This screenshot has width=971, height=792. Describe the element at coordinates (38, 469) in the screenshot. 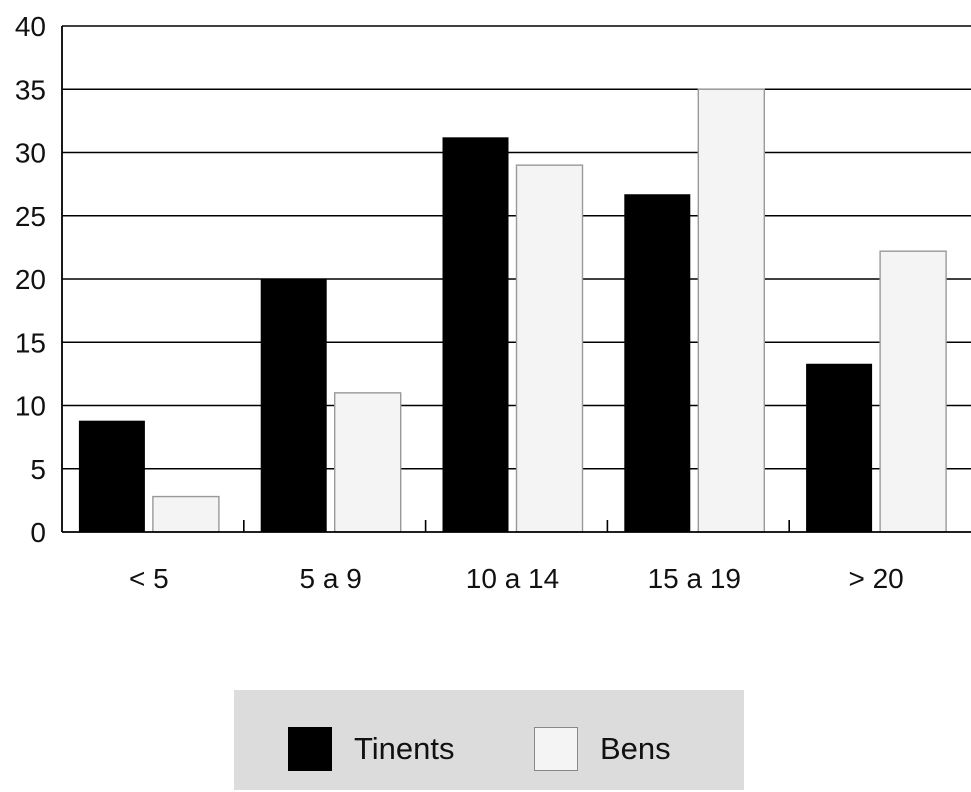

I see `y-tick-label: 5` at that location.